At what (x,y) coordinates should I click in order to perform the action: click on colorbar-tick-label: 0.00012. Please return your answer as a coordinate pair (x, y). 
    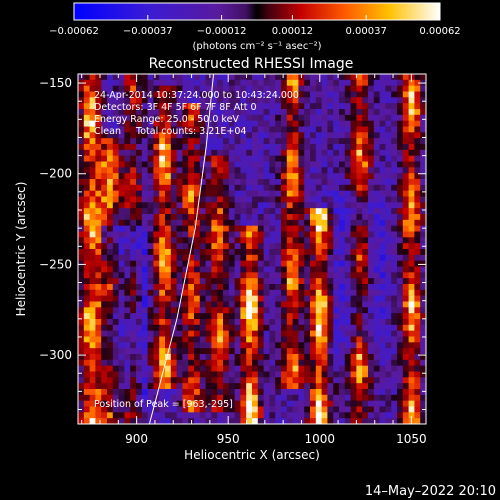
    Looking at the image, I should click on (292, 31).